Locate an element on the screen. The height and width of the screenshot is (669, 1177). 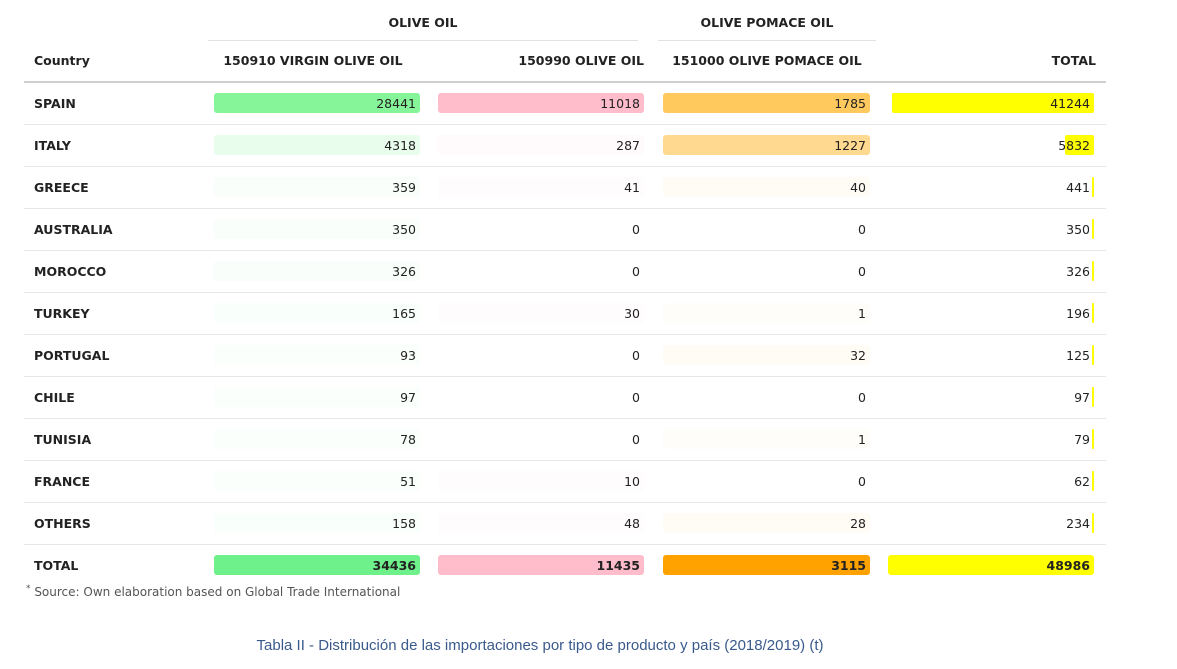
value-label-olive-oil: 30 is located at coordinates (632, 313).